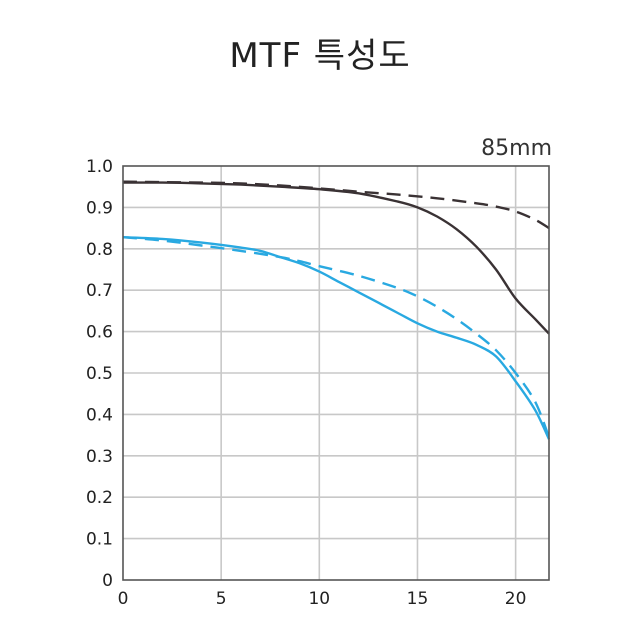 The height and width of the screenshot is (642, 640). What do you see at coordinates (99, 415) in the screenshot?
I see `y-tick-label: 0.4` at bounding box center [99, 415].